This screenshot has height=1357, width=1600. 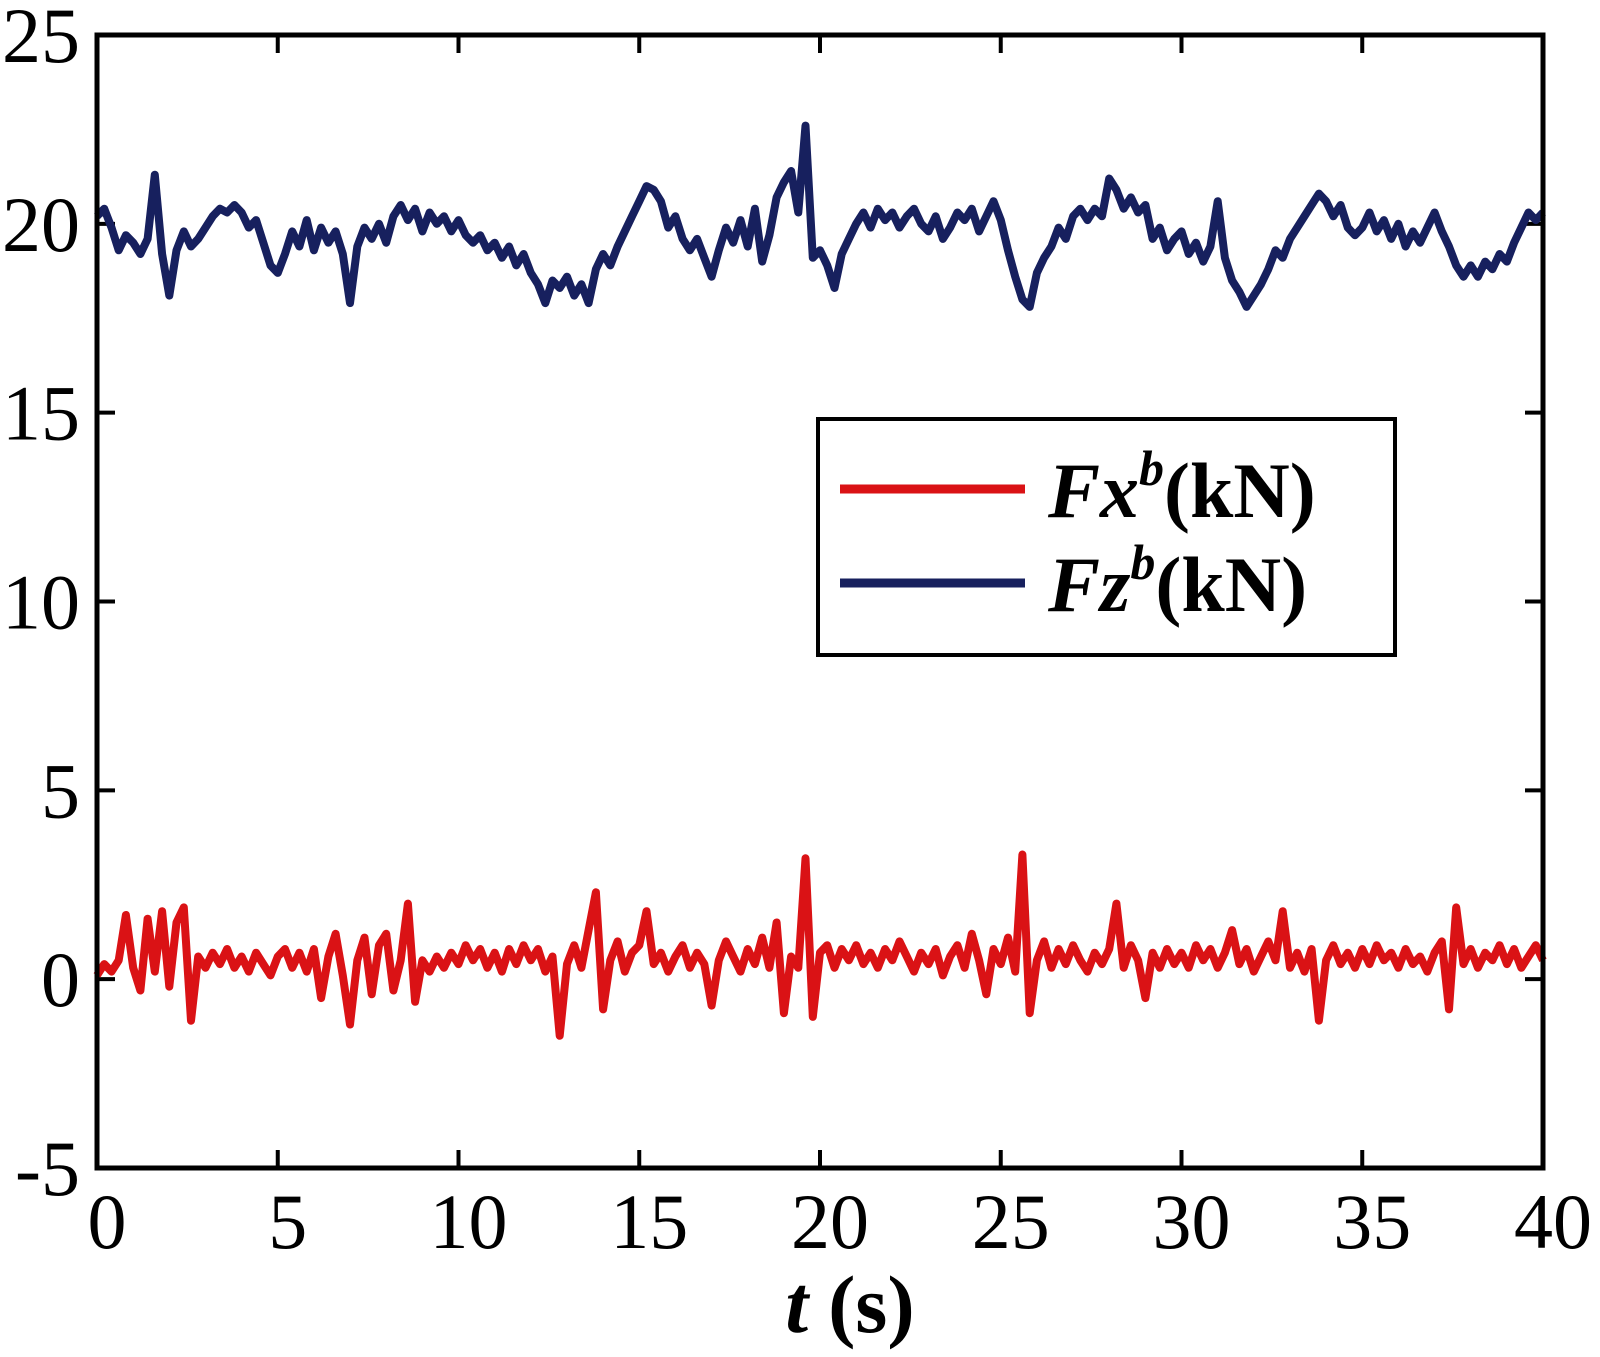 What do you see at coordinates (1177, 581) in the screenshot?
I see `legend-label-fz: Fzb(kN)` at bounding box center [1177, 581].